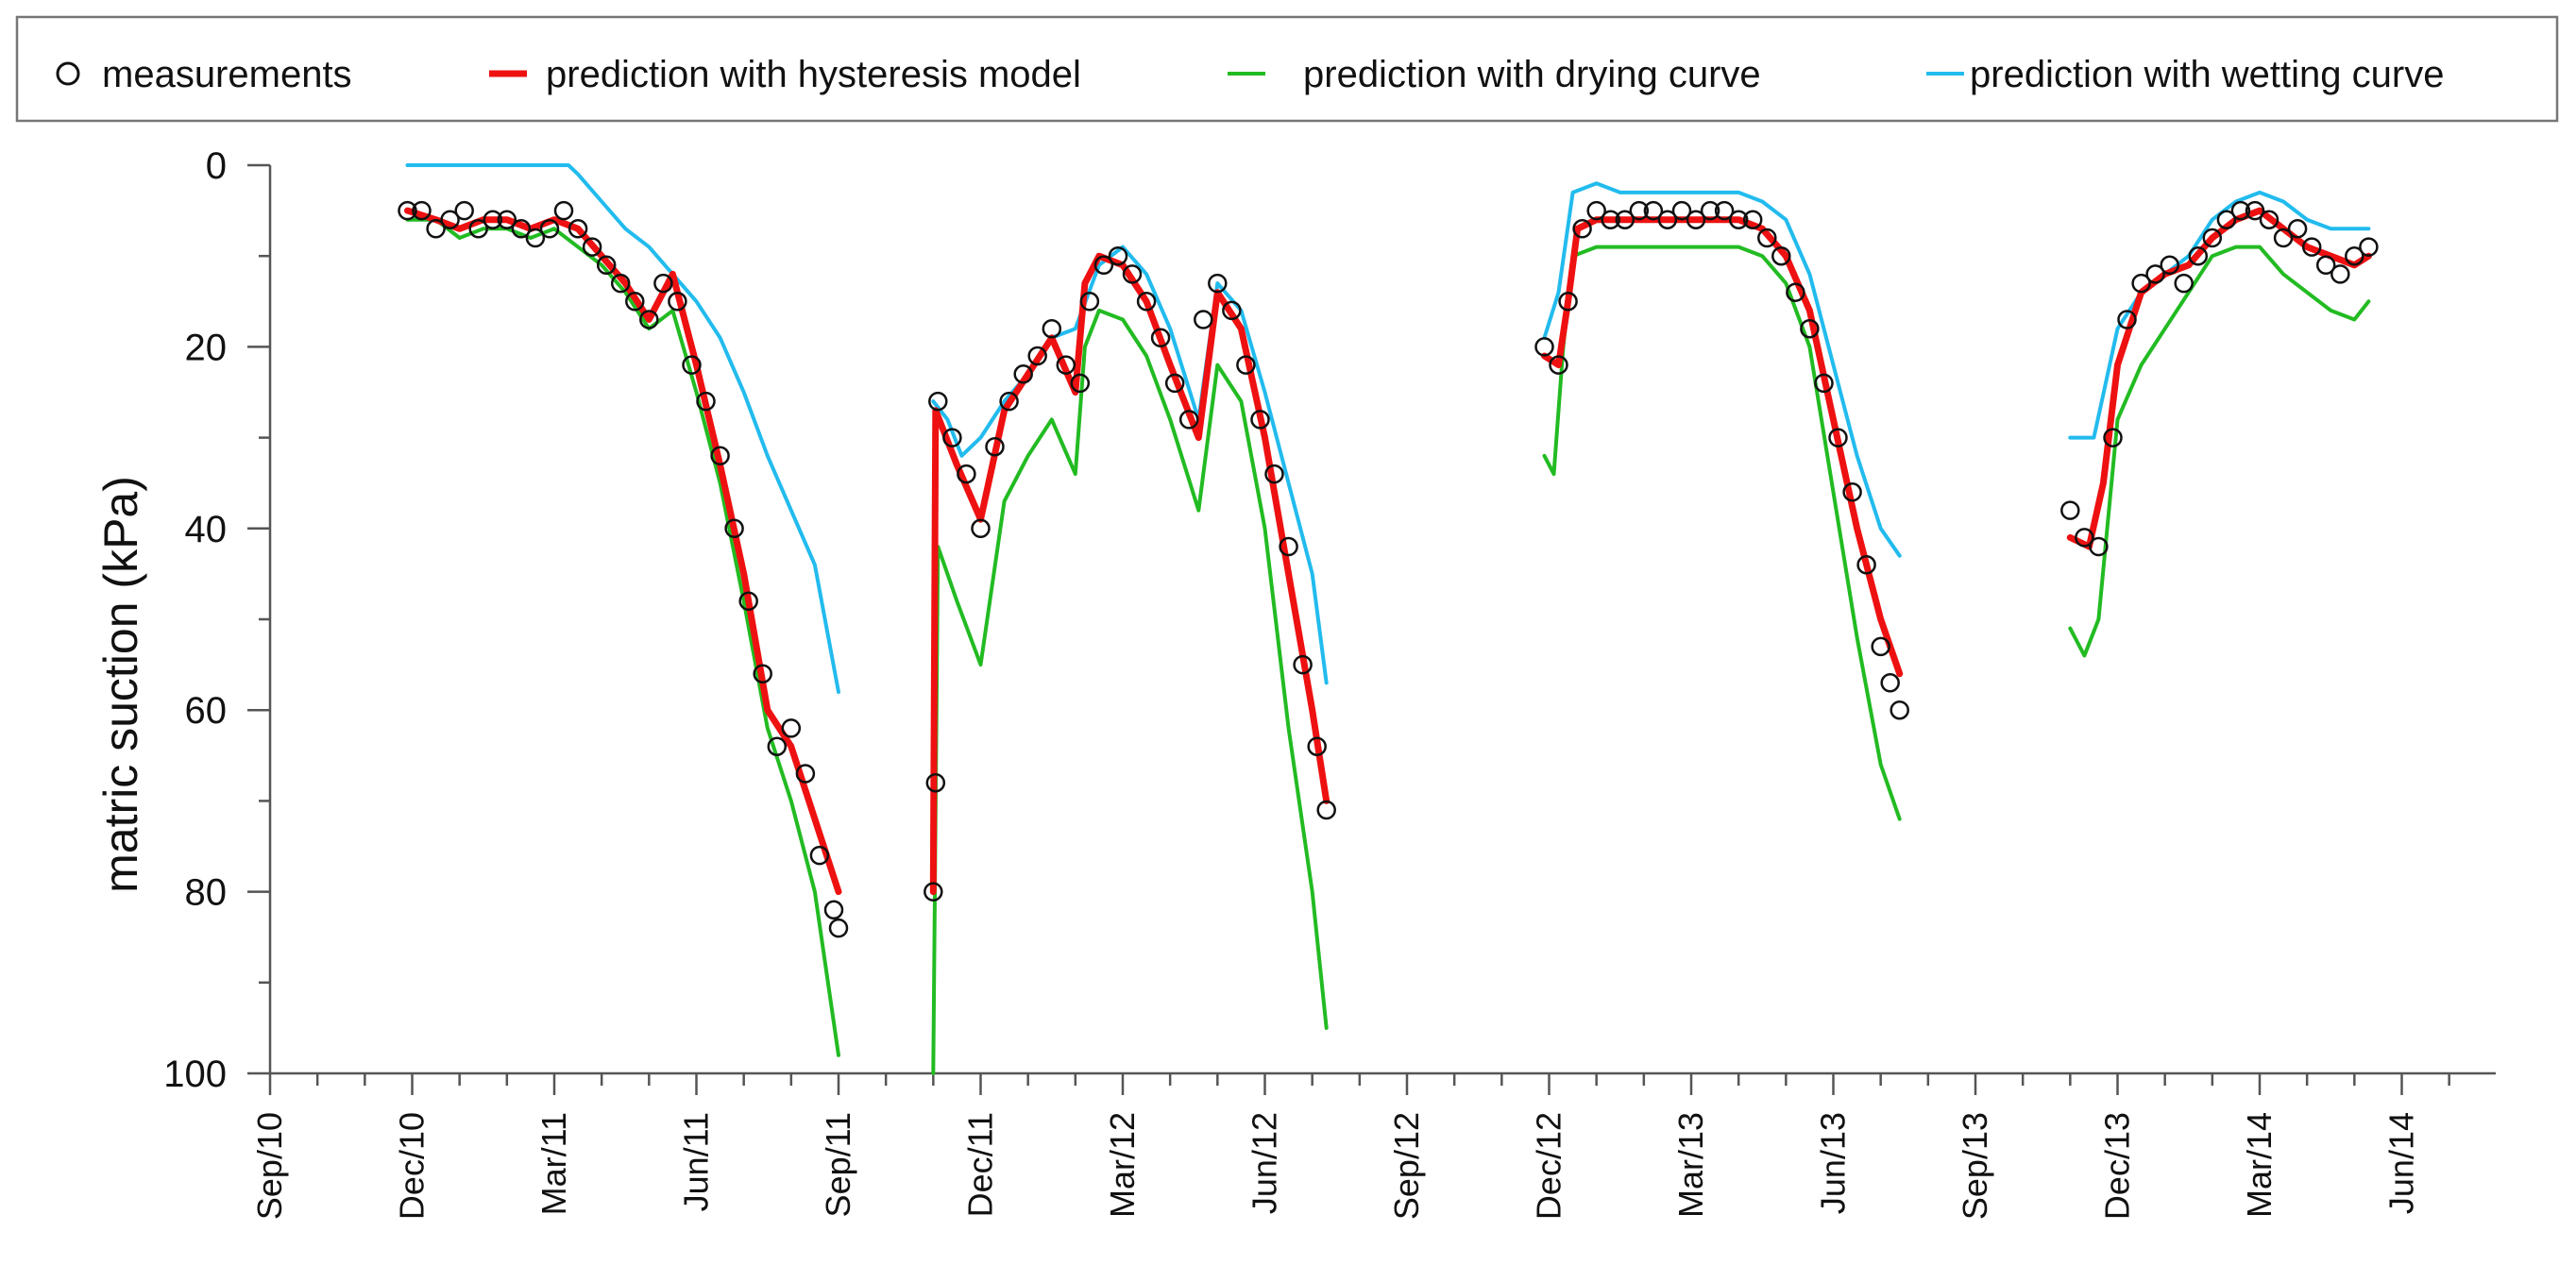 The width and height of the screenshot is (2576, 1282). I want to click on y-axis-title: matric suction (kPa), so click(120, 684).